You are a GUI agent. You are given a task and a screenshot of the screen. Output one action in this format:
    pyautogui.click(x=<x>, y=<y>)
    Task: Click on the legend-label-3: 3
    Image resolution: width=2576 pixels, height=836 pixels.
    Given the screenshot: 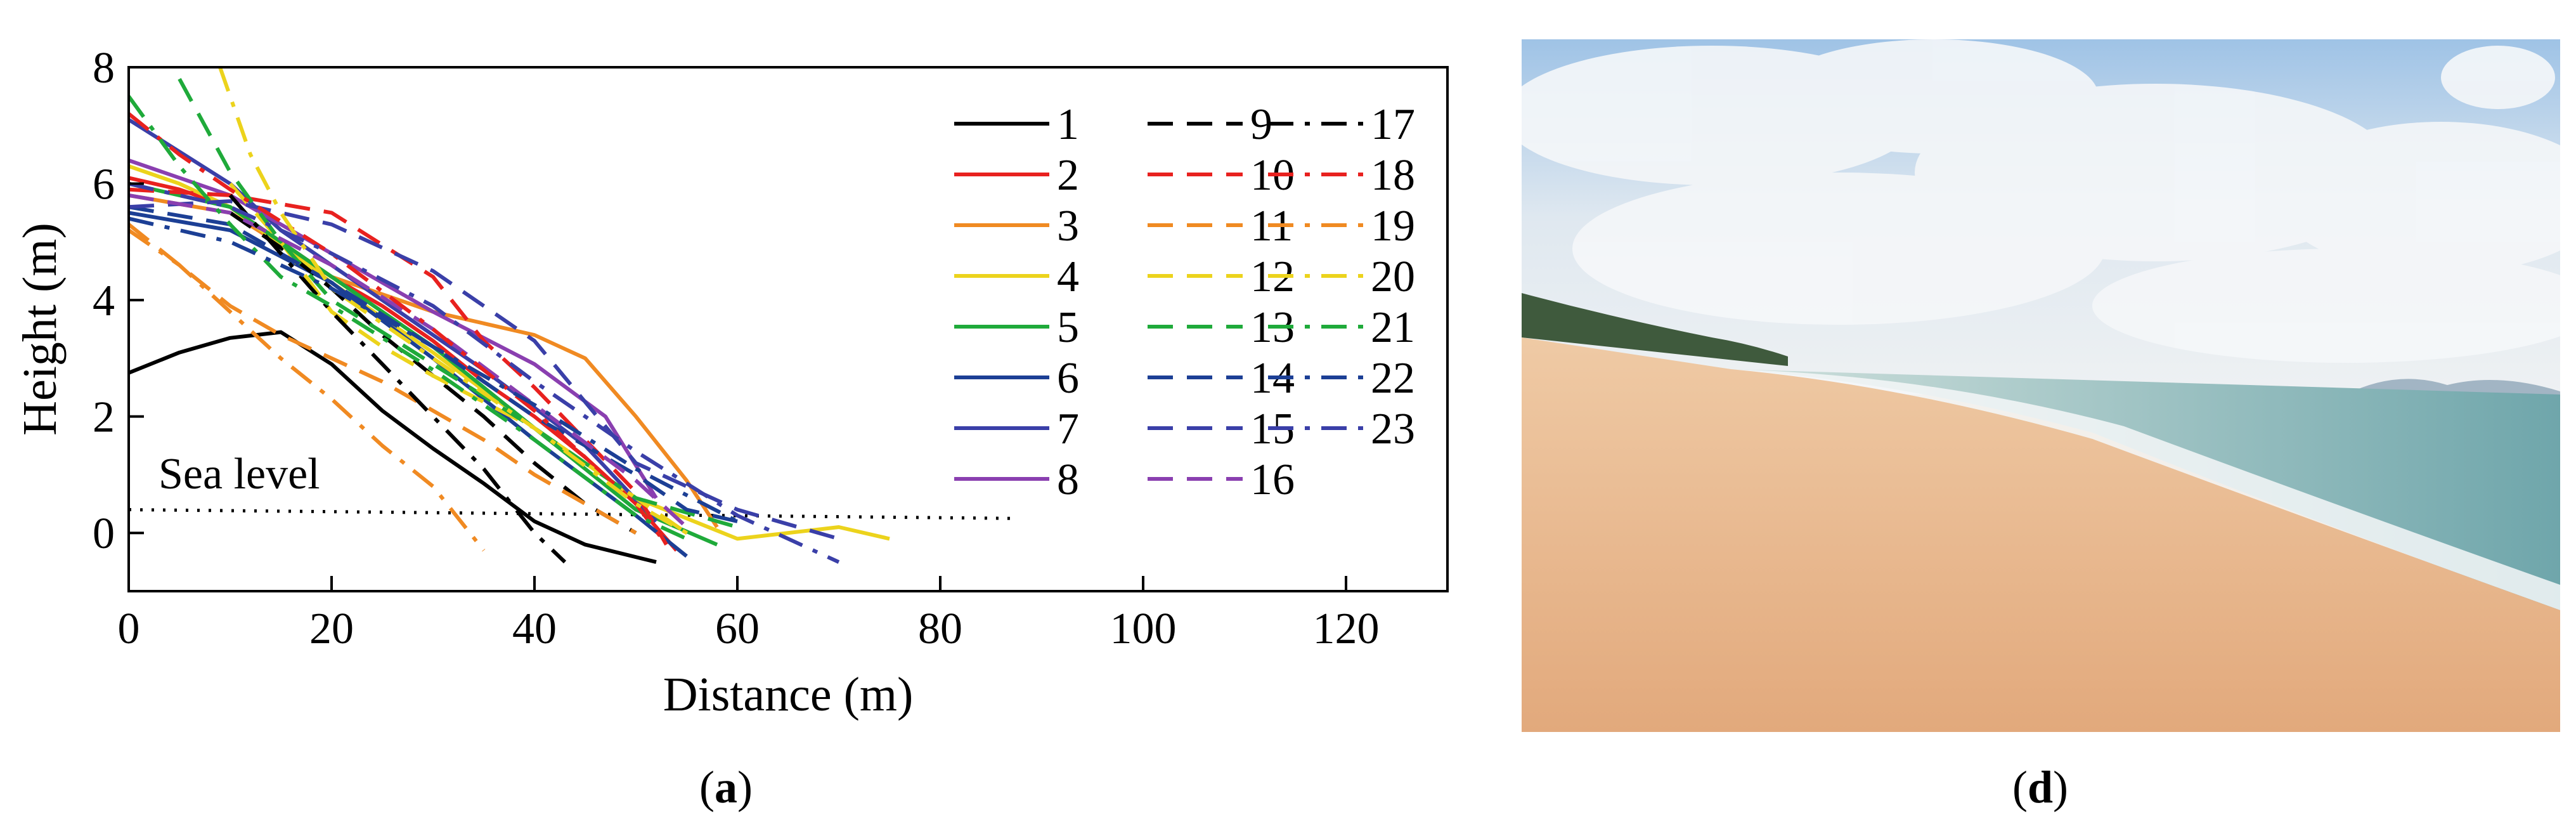 What is the action you would take?
    pyautogui.click(x=1068, y=226)
    